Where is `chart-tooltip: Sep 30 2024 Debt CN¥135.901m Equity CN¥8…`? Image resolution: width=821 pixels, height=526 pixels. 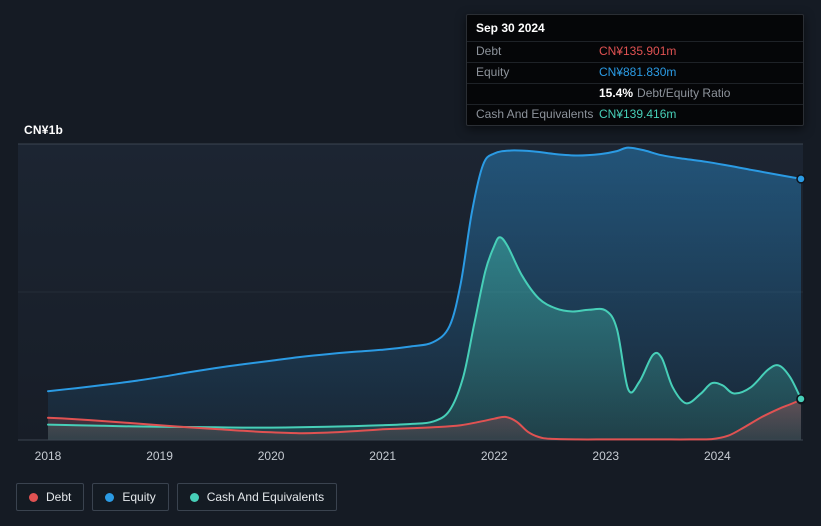
chart-tooltip: Sep 30 2024 Debt CN¥135.901m Equity CN¥8… is located at coordinates (635, 70).